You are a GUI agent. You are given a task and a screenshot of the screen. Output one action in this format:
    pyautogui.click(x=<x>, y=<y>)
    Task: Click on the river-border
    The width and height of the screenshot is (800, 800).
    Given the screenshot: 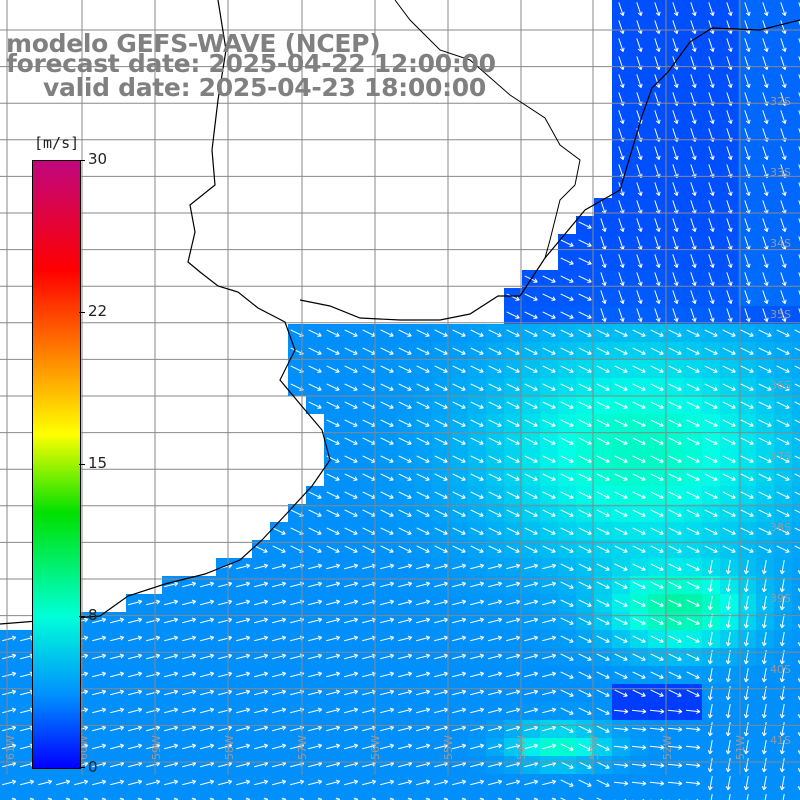 What is the action you would take?
    pyautogui.click(x=487, y=129)
    